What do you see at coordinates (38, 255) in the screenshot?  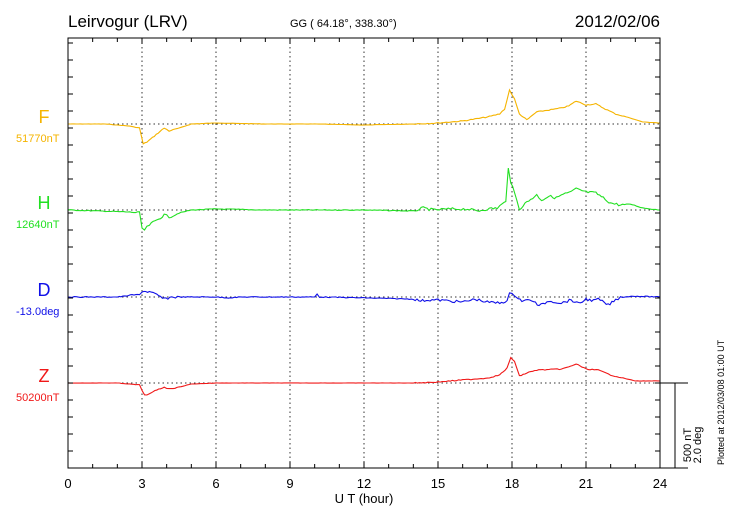 I see `labels: F 51770nT H 12640nT D -13.0deg Z 50200nT` at bounding box center [38, 255].